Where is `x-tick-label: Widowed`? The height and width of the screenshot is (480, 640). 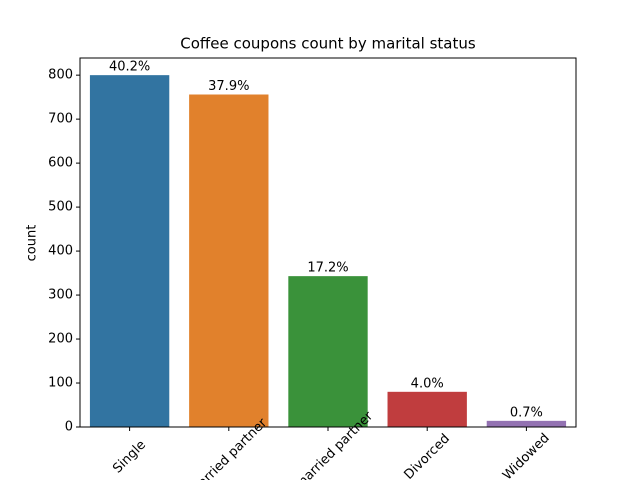
x-tick-label: Widowed is located at coordinates (526, 455).